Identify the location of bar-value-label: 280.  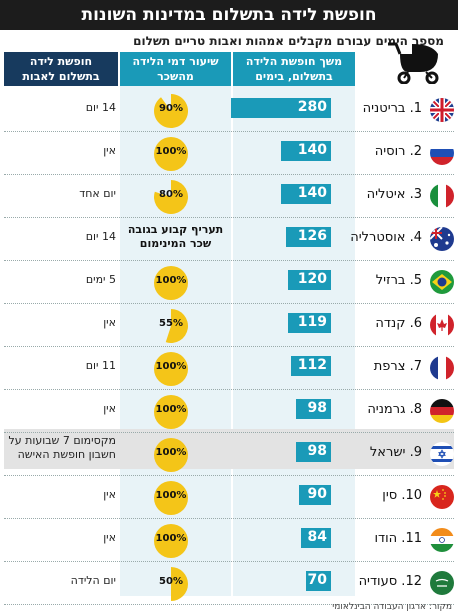
(312, 107).